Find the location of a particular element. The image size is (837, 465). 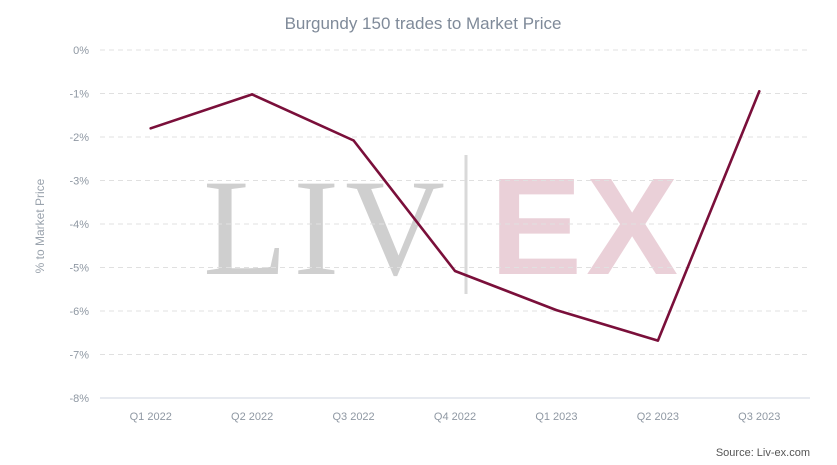

y-tick-label: -4% is located at coordinates (79, 225).